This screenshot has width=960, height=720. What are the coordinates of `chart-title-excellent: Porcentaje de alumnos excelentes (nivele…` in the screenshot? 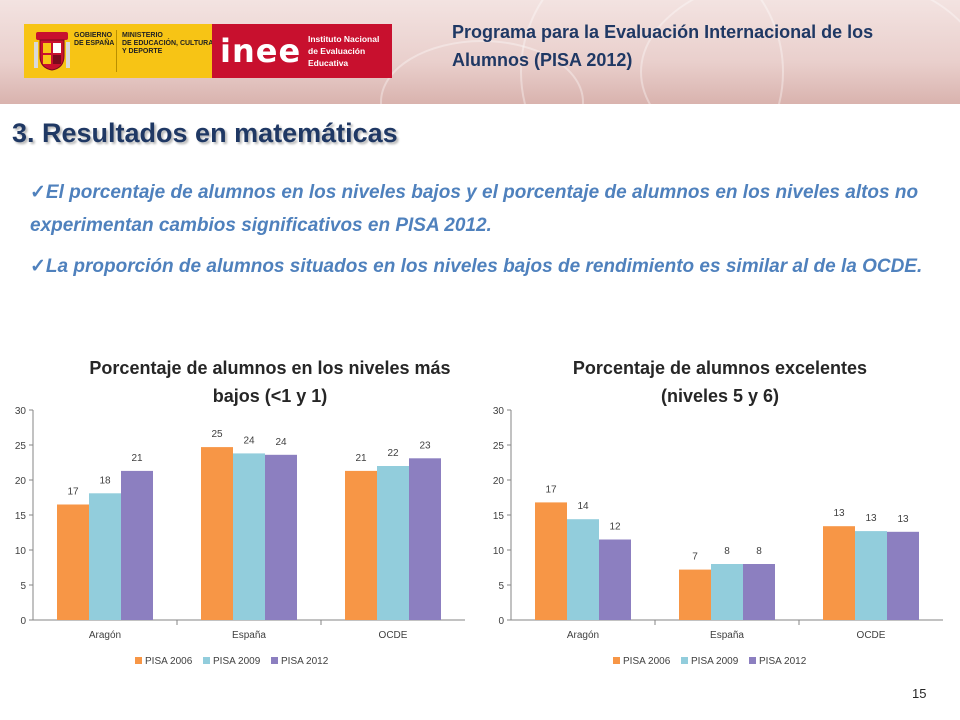 It's located at (720, 382).